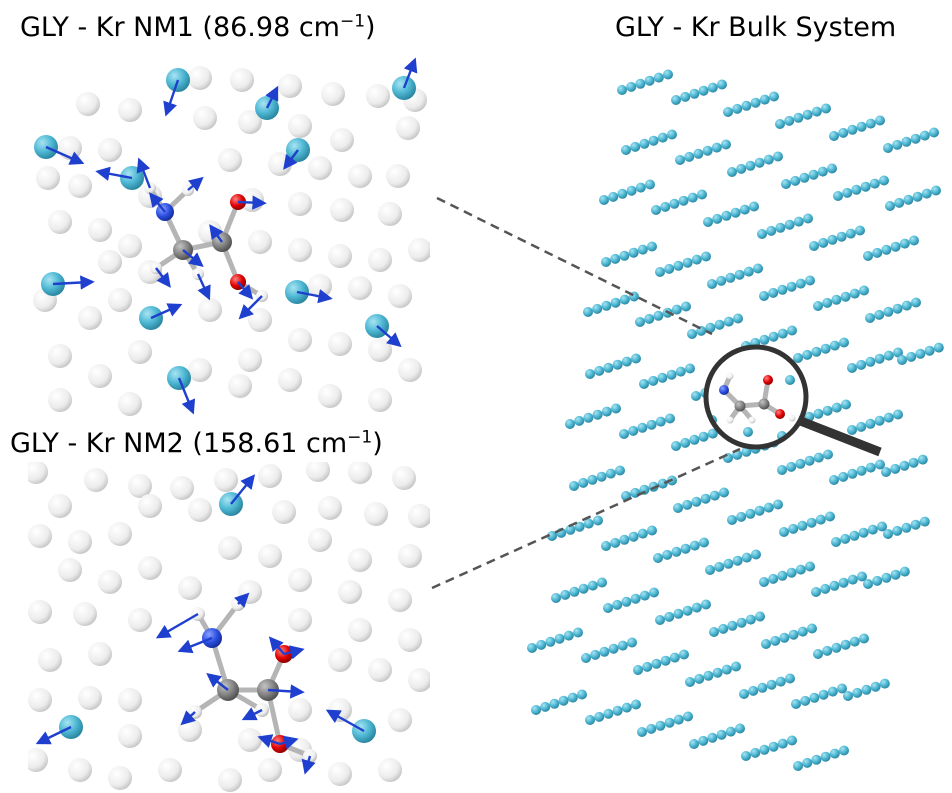 The width and height of the screenshot is (952, 793). What do you see at coordinates (200, 624) in the screenshot?
I see `nm2-displacement-arrows` at bounding box center [200, 624].